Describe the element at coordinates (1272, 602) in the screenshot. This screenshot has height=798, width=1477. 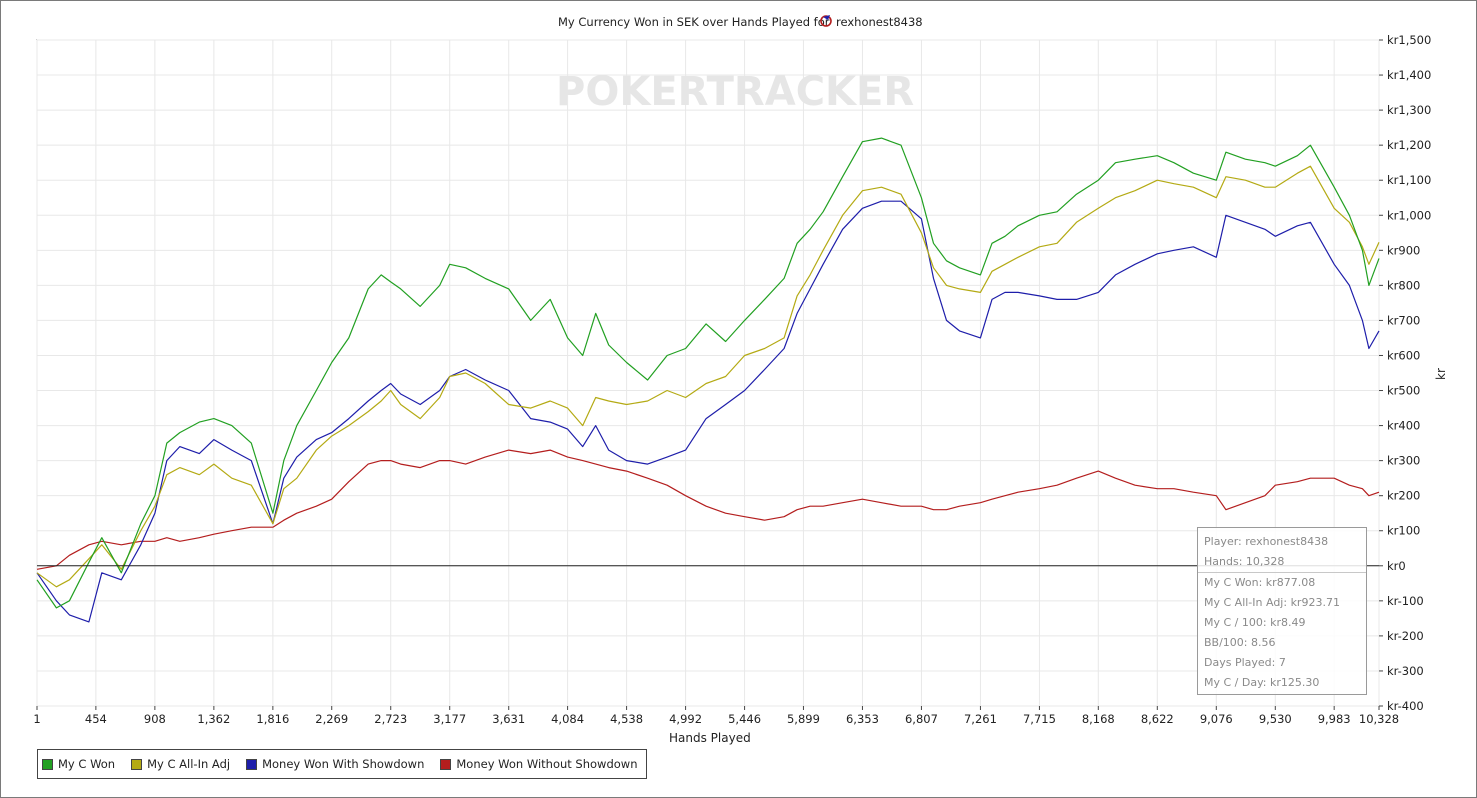
I see `stat-all-in-adj: My C All-In Adj: kr923.71` at that location.